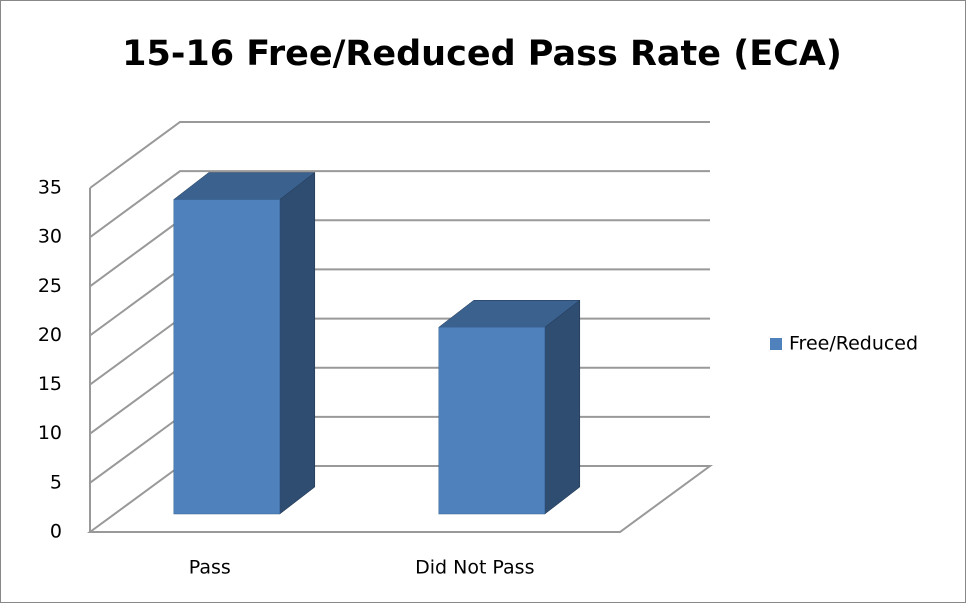  Describe the element at coordinates (853, 344) in the screenshot. I see `legend-label: Free/Reduced` at that location.